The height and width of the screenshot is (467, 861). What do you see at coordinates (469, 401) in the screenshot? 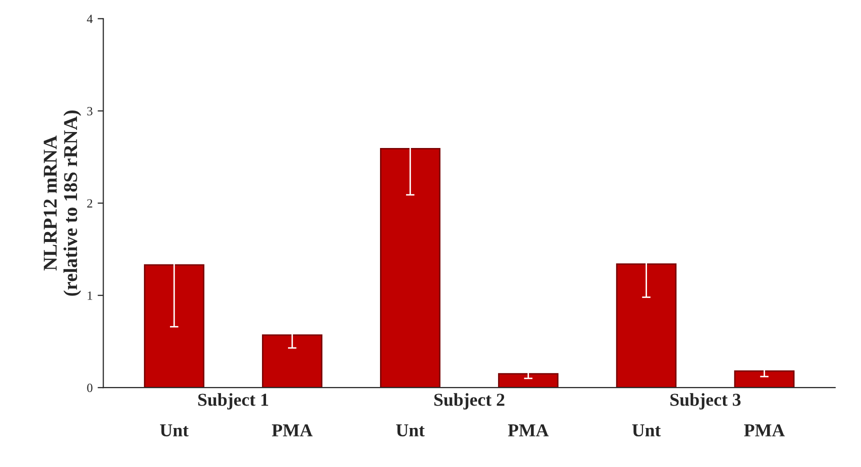
I see `text: Subject 2` at bounding box center [469, 401].